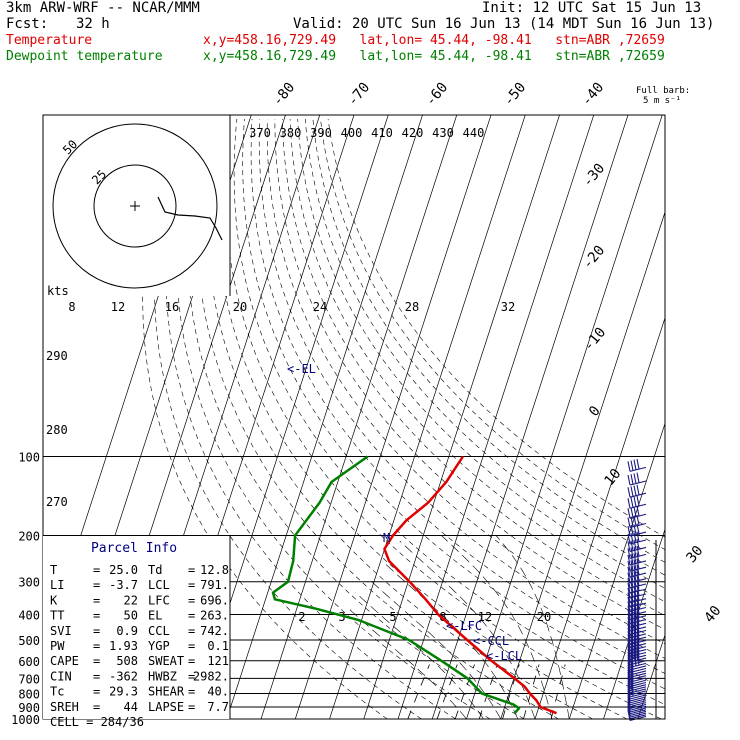 This screenshot has width=740, height=740. I want to click on pressure-tick-label: 200, so click(29, 537).